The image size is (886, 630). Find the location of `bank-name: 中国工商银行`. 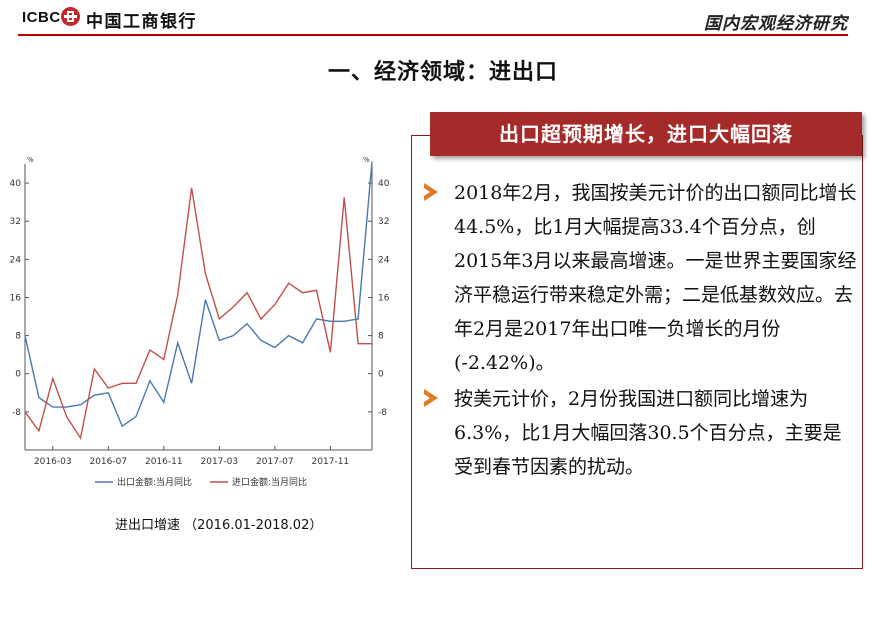

bank-name: 中国工商银行 is located at coordinates (141, 22).